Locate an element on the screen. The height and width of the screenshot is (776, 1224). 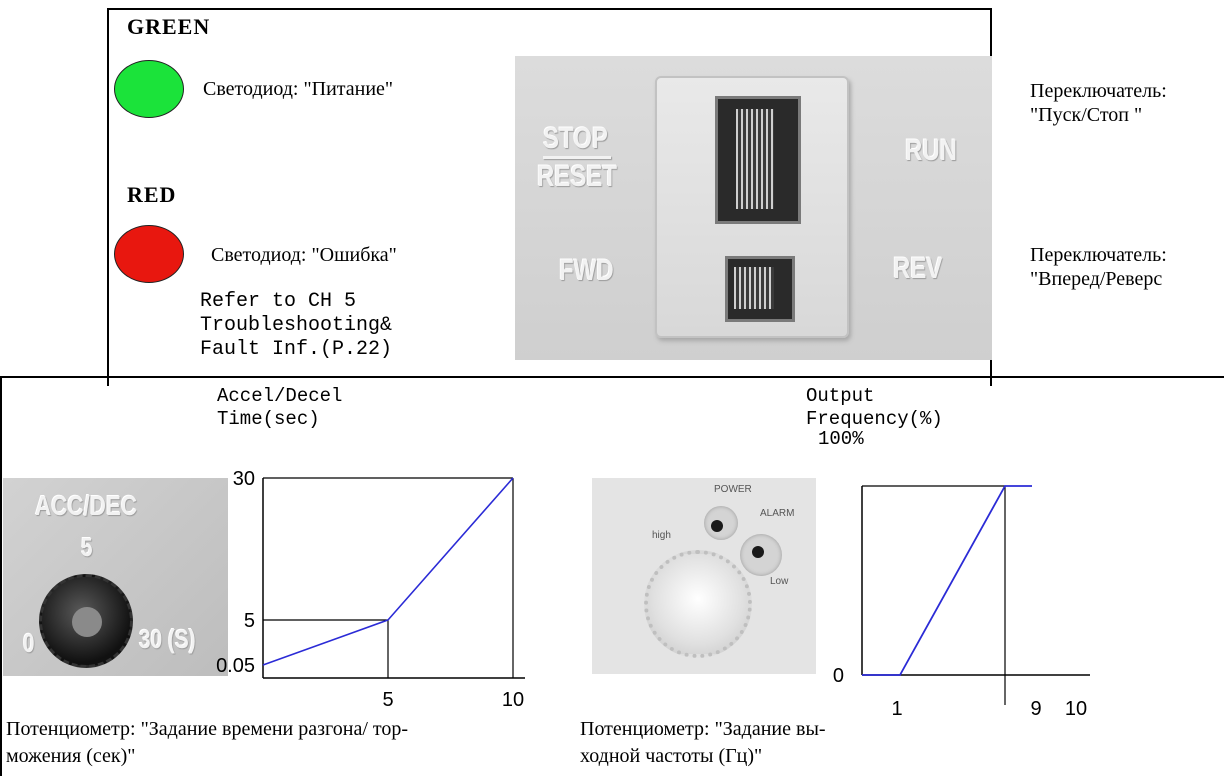
freq-caption-line1: Потенциометр: "Задание вы- is located at coordinates (703, 729).